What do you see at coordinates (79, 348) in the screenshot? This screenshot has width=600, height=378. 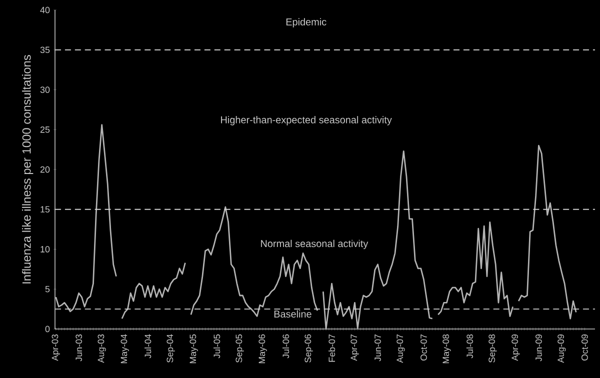 I see `x-tick-label: Jun-03` at bounding box center [79, 348].